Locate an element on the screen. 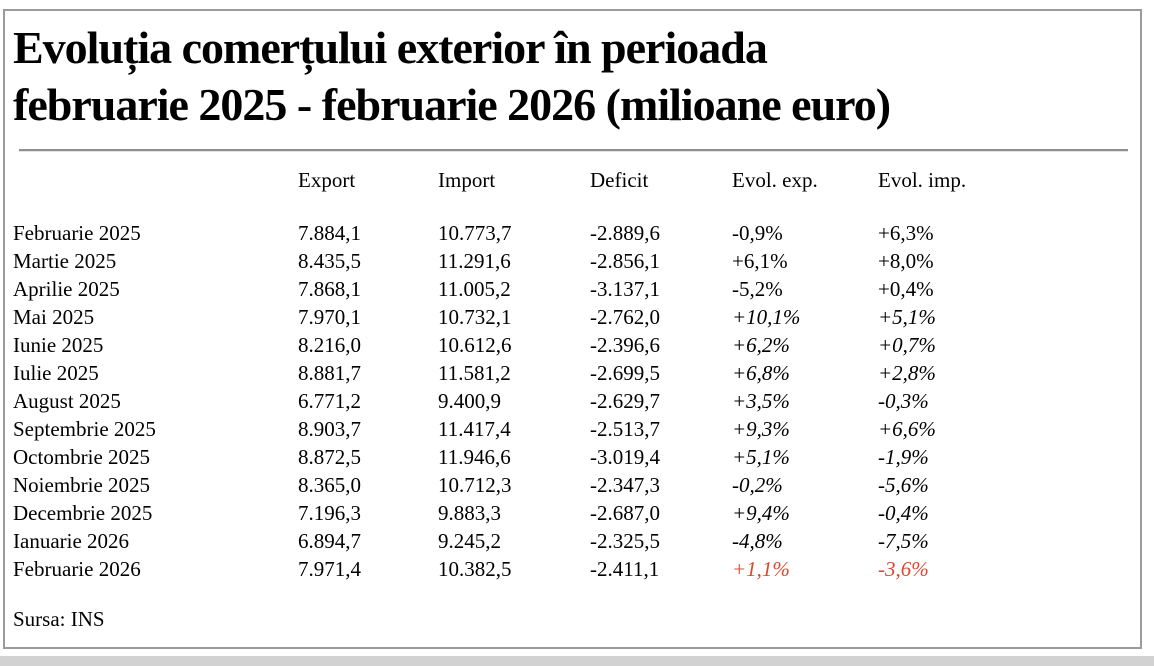 Image resolution: width=1154 pixels, height=666 pixels. cell-evol-exp: -0,9% is located at coordinates (757, 232).